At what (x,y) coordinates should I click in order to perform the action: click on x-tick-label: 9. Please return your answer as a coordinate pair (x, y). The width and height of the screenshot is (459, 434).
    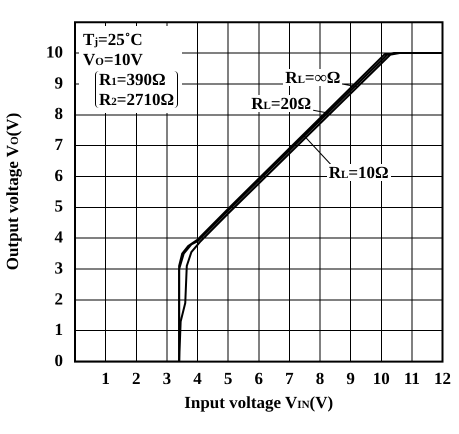
    Looking at the image, I should click on (350, 378).